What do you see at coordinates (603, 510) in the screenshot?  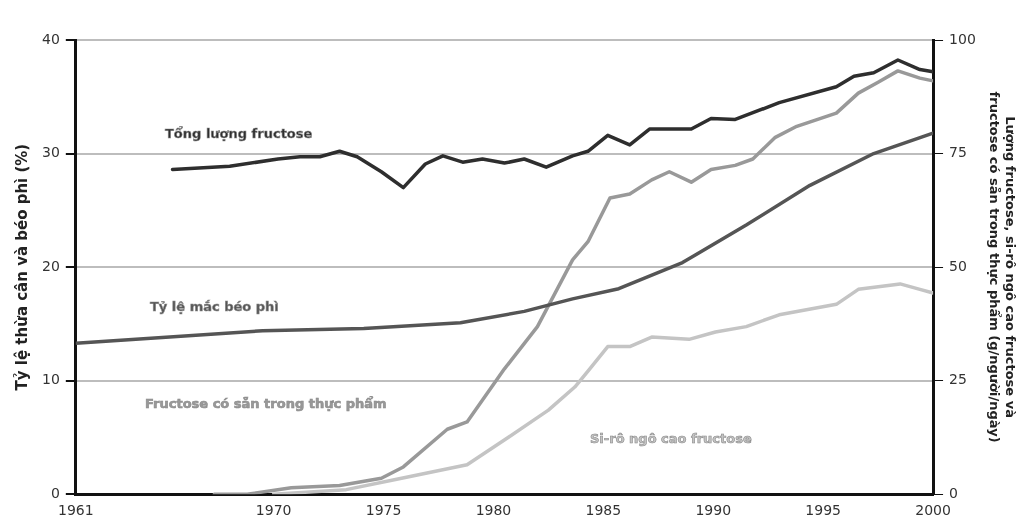 I see `x-tick-label: 1985` at bounding box center [603, 510].